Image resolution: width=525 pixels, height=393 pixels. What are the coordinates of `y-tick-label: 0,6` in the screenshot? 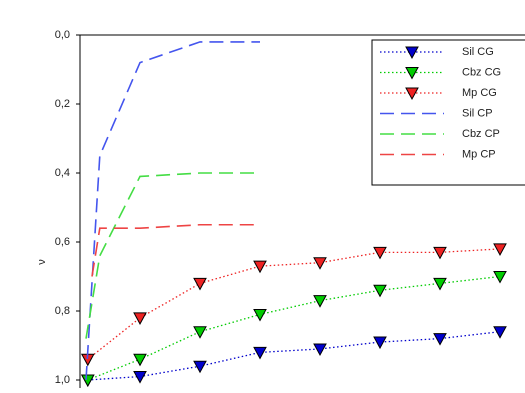 It's located at (62, 242).